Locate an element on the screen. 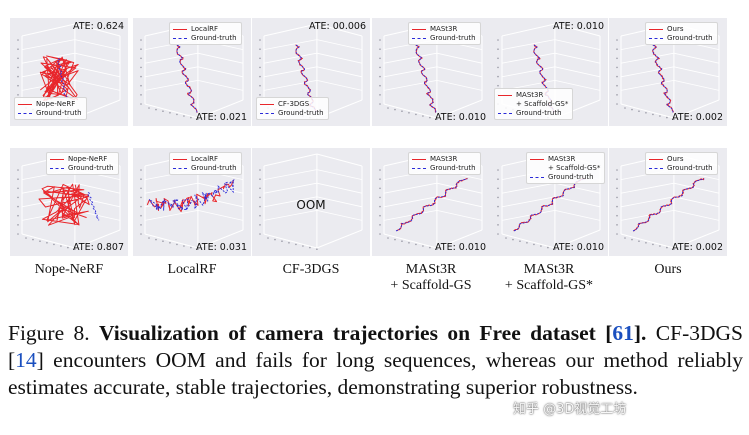  oom-label: OOM is located at coordinates (311, 205).